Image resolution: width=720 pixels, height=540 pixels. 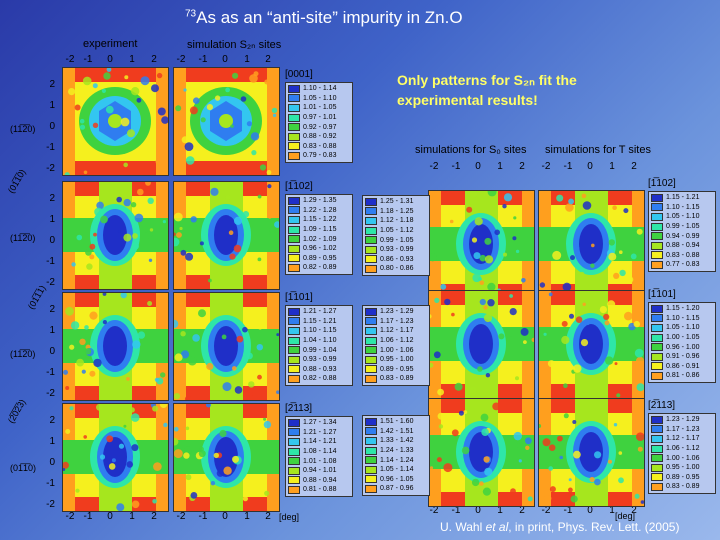 What do you see at coordinates (682, 217) in the screenshot?
I see `legend-row: 1.05 - 1.10` at bounding box center [682, 217].